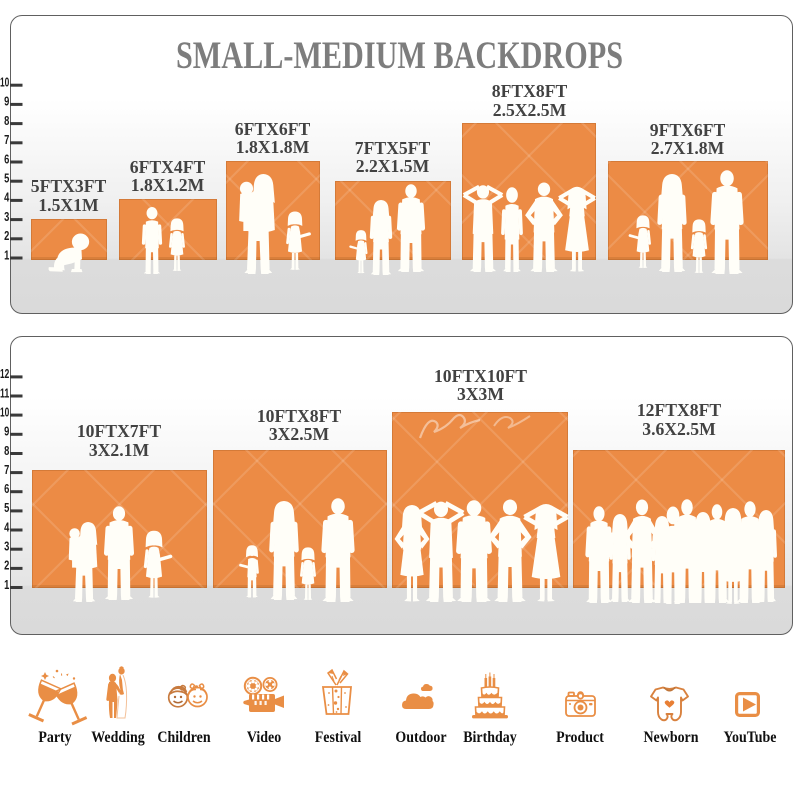 The width and height of the screenshot is (800, 800). Describe the element at coordinates (4, 374) in the screenshot. I see `svg-text: 12` at that location.